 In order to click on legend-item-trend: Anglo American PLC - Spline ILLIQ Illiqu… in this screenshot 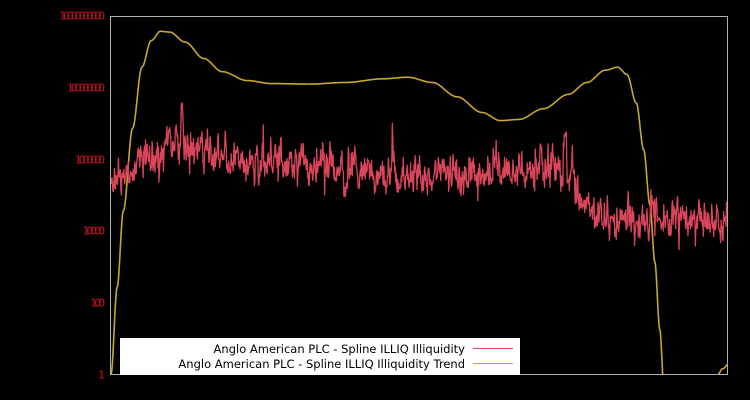, I will do `click(320, 363)`.